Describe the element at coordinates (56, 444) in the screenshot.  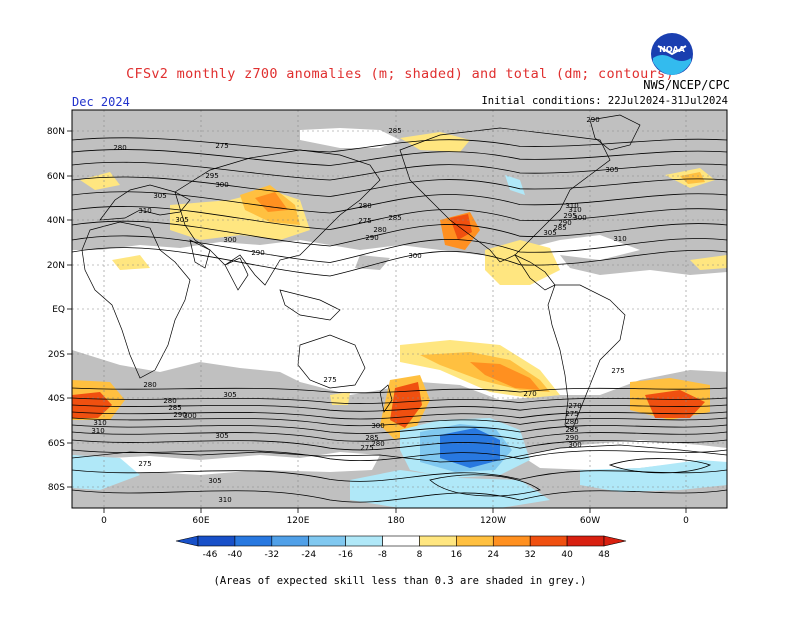
I see `lat-tick-label: 60S` at that location.